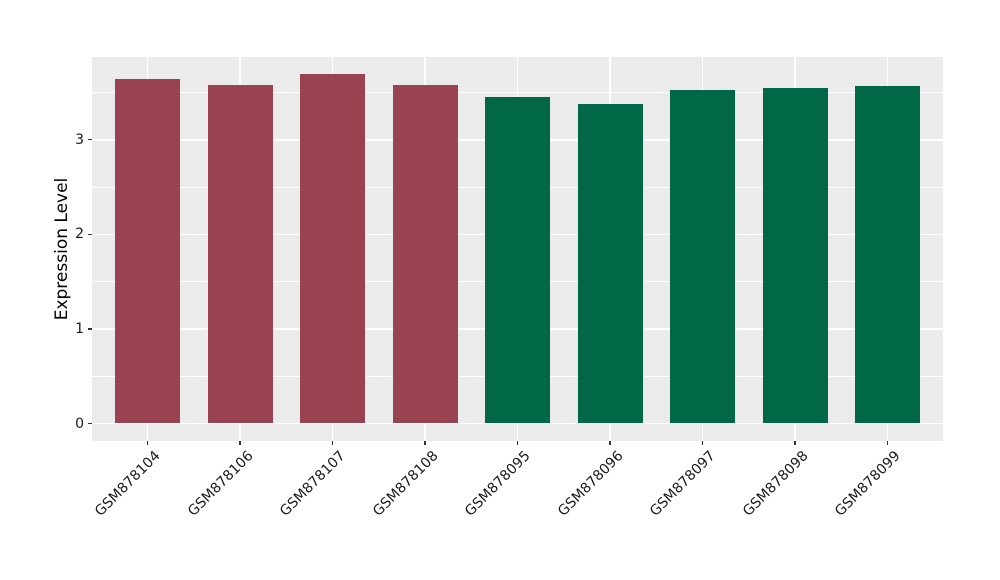 This screenshot has width=1000, height=580. Describe the element at coordinates (79, 139) in the screenshot. I see `y-tick-label: 3` at that location.